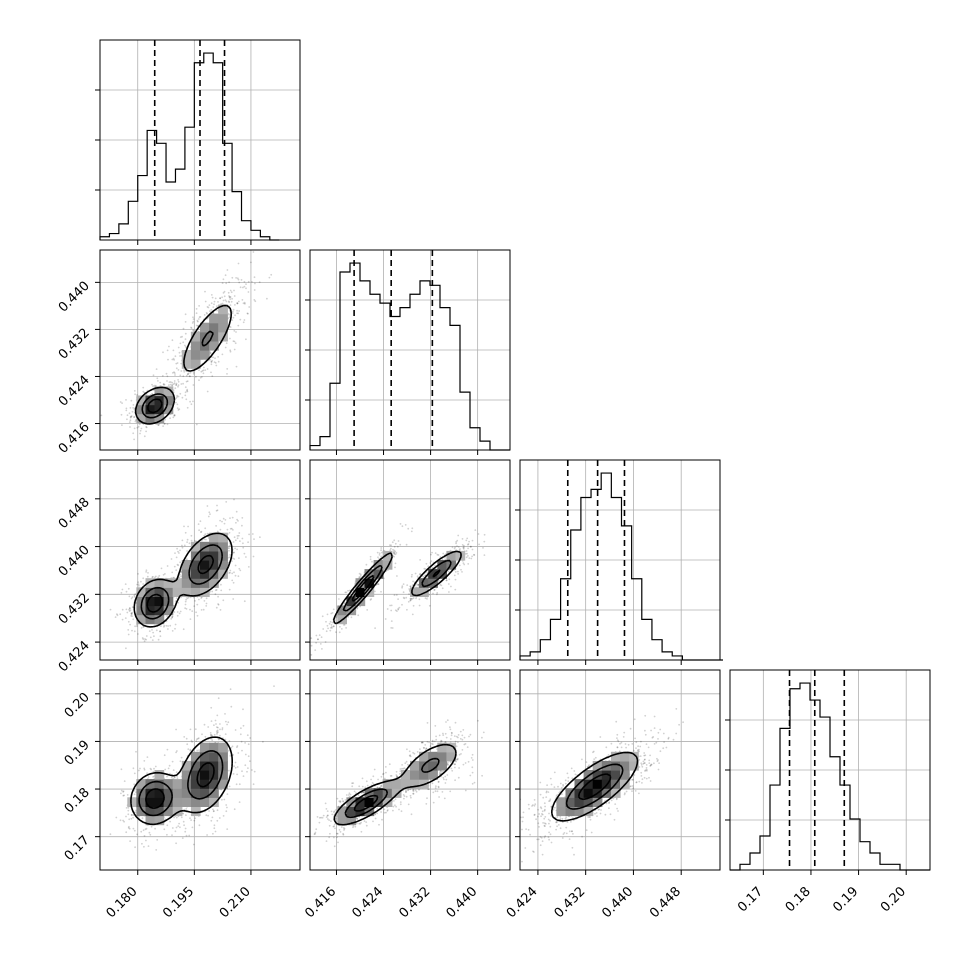 This screenshot has height=970, width=970. What do you see at coordinates (621, 566) in the screenshot?
I see `histogram-line` at bounding box center [621, 566].